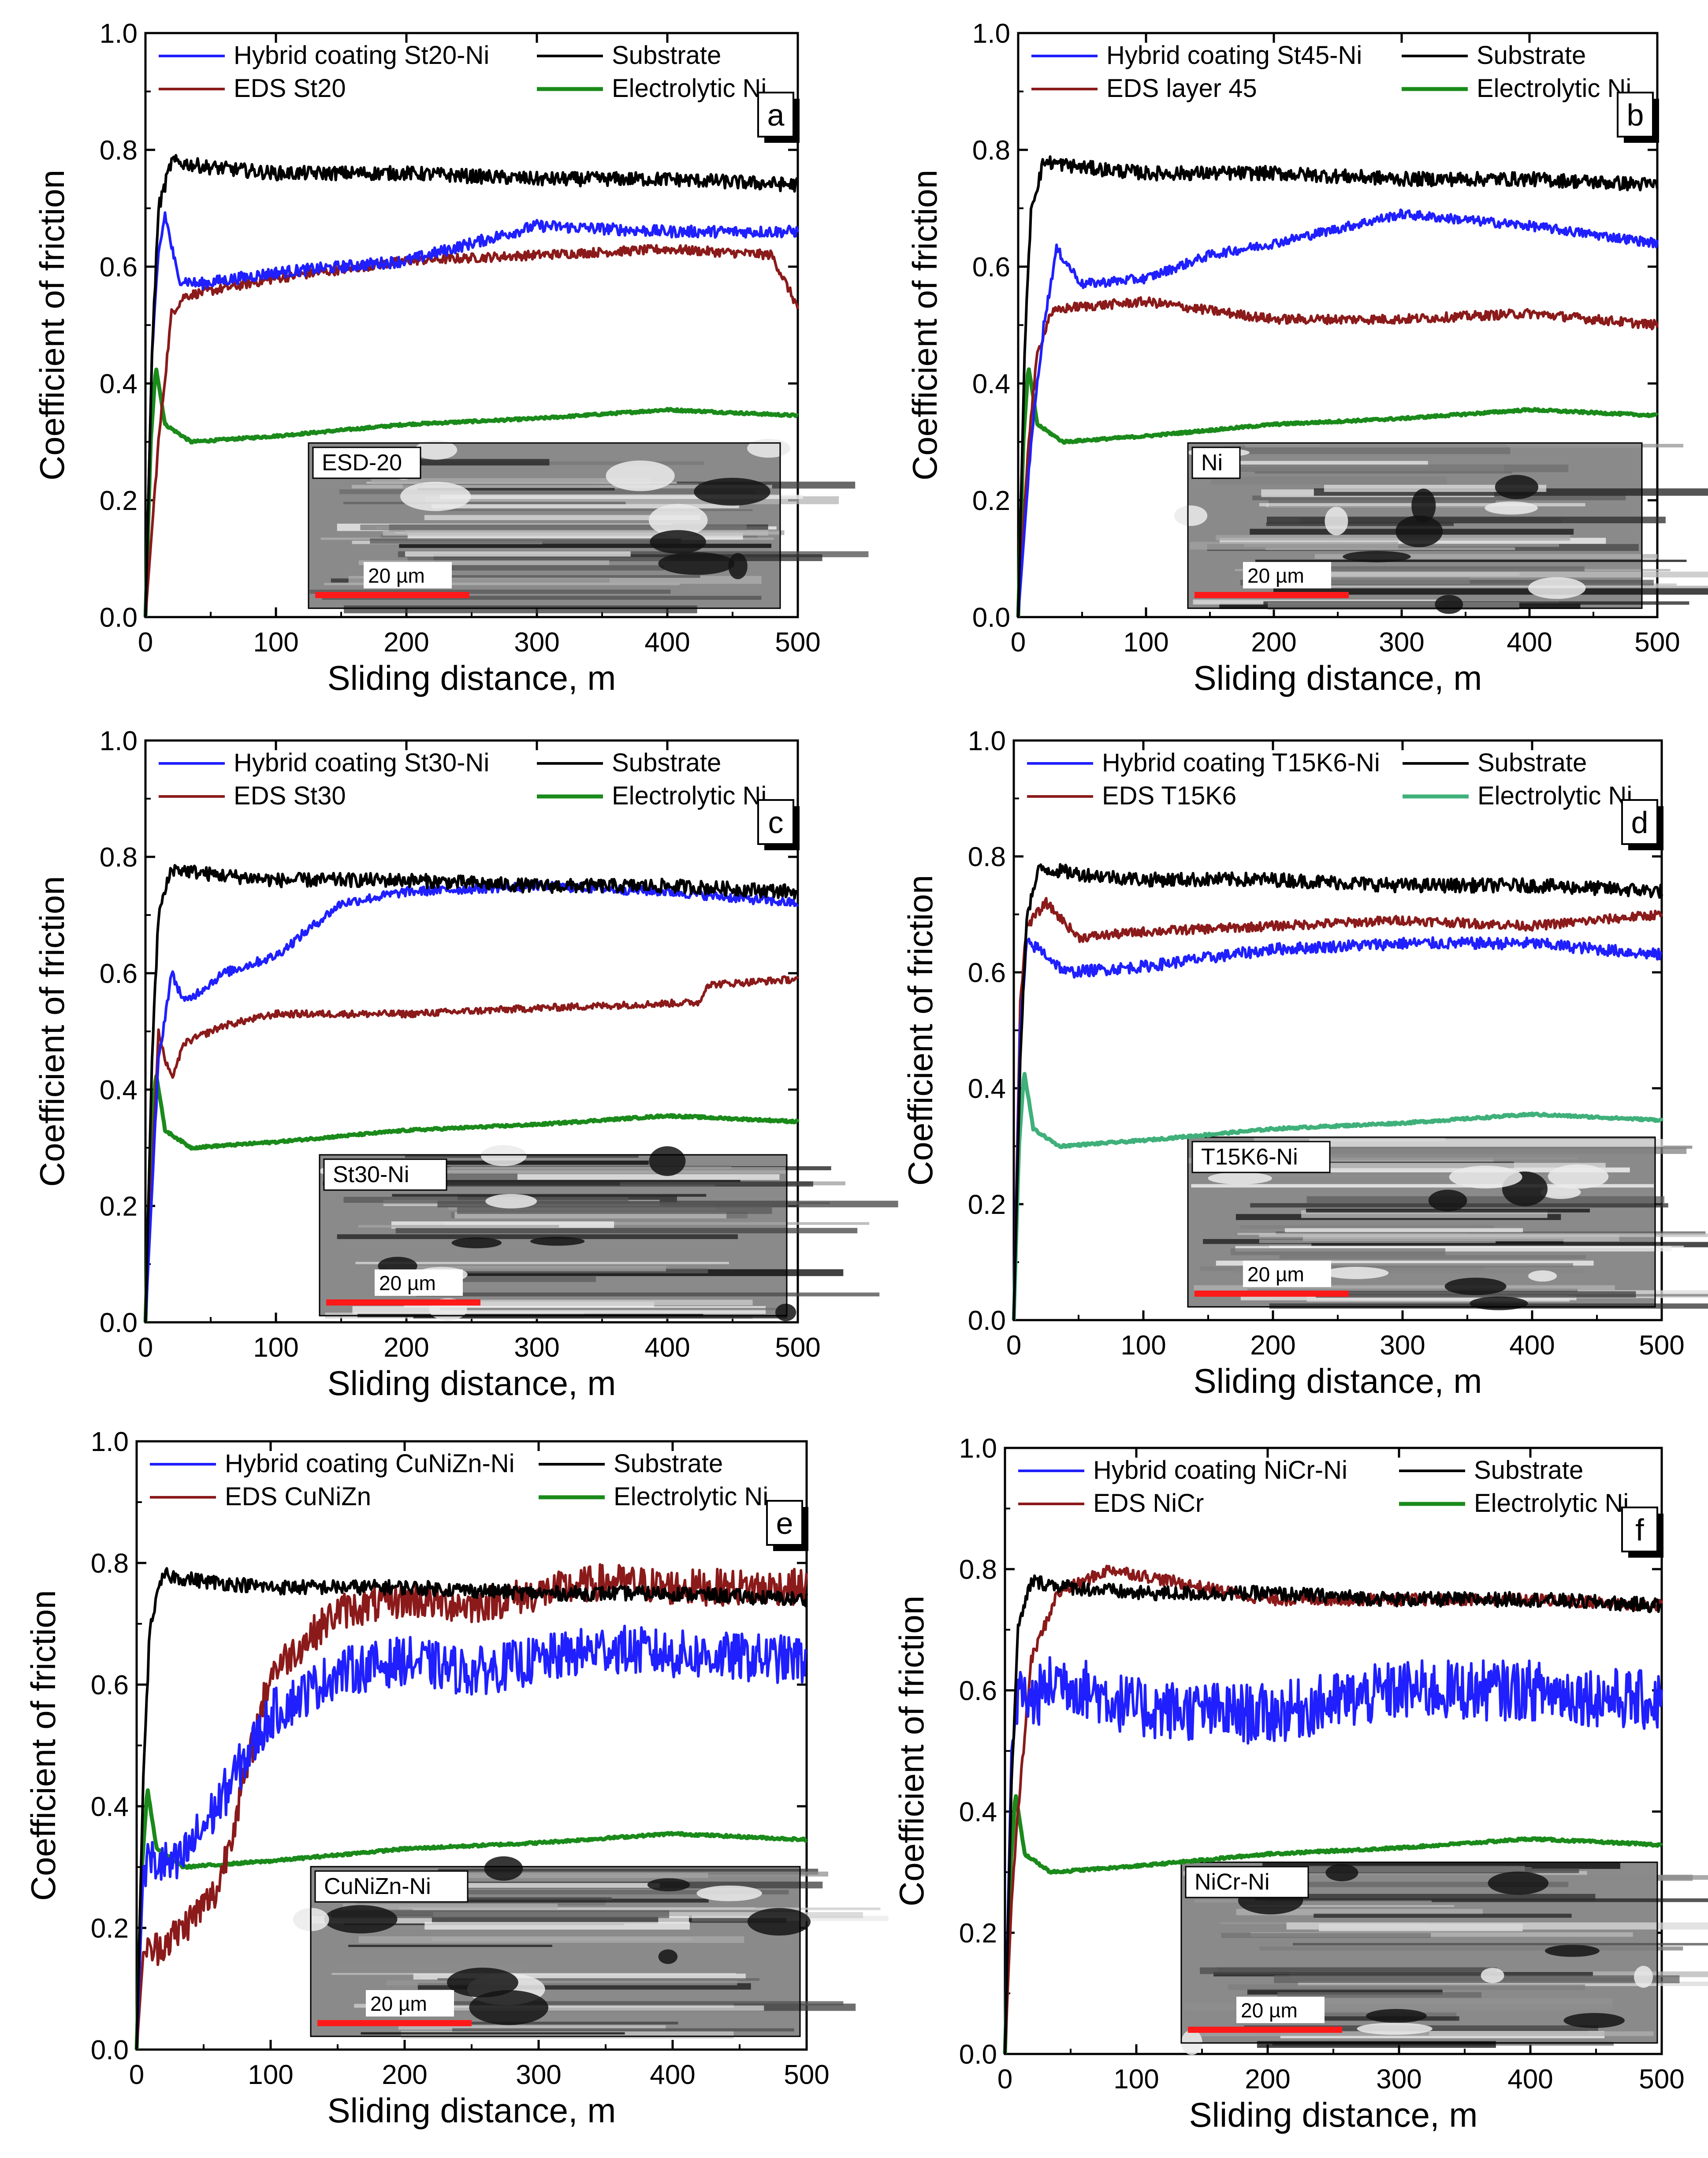  Describe the element at coordinates (52, 325) in the screenshot. I see `y-axis-label: Coefficient of friction` at that location.